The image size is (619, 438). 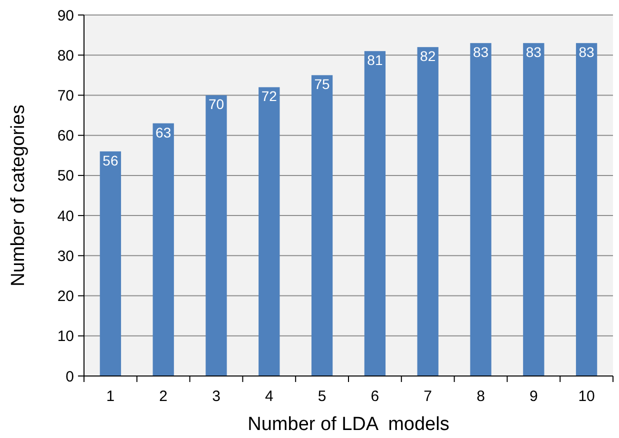 What do you see at coordinates (65, 15) in the screenshot?
I see `y-tick-label: 90` at bounding box center [65, 15].